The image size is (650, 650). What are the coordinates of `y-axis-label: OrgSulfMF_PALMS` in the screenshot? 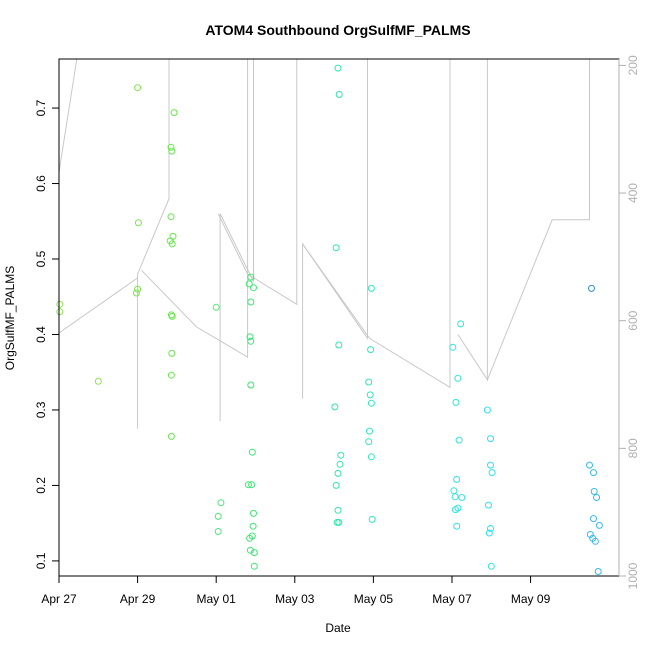 It's located at (10, 318).